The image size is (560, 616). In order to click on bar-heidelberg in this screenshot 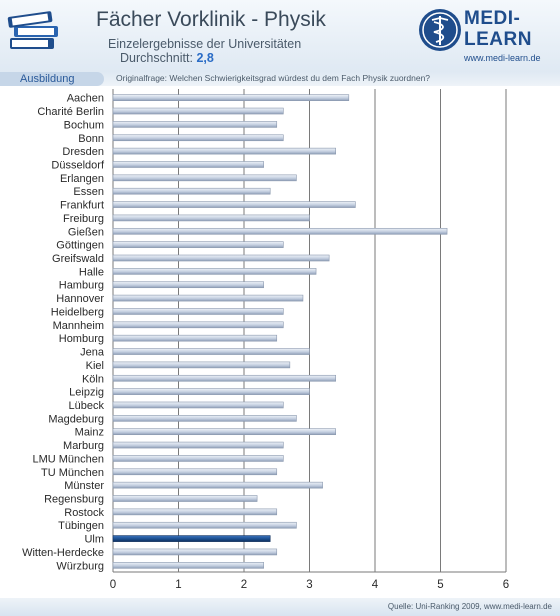, I will do `click(198, 311)`.